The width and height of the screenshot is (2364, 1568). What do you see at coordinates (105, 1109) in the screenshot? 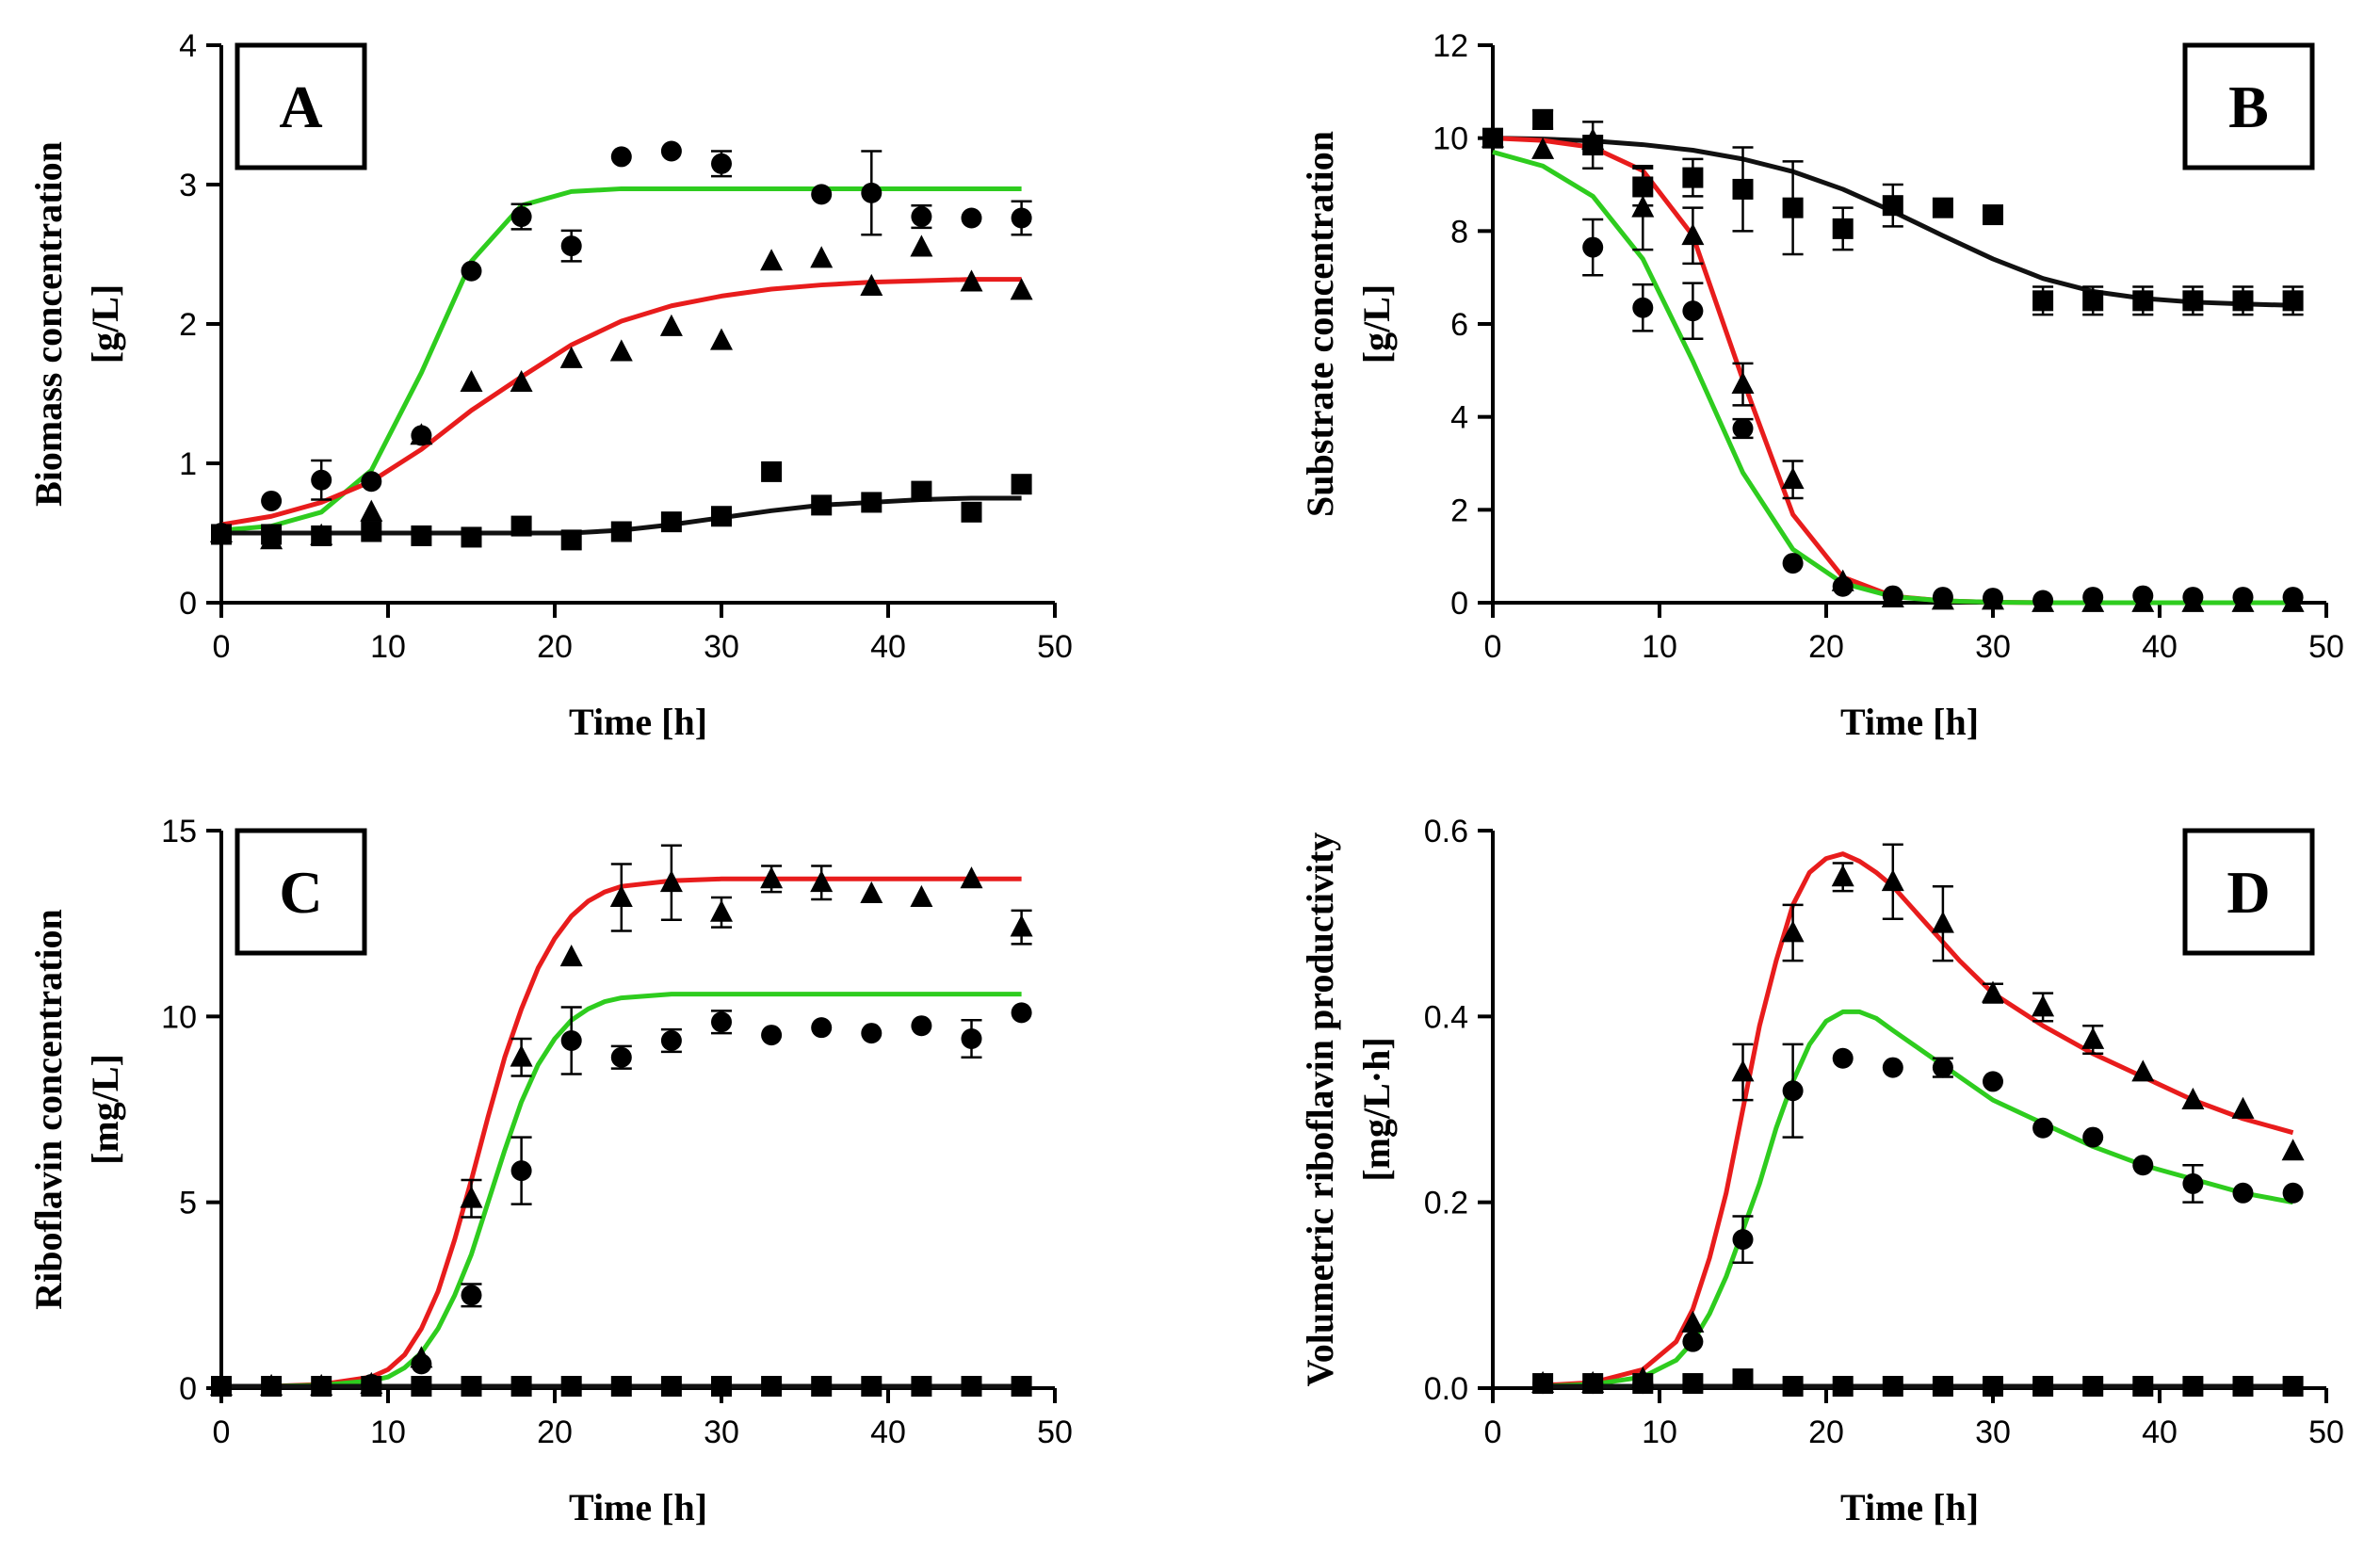
I see `y-axis-title: [mg/L]` at bounding box center [105, 1109].